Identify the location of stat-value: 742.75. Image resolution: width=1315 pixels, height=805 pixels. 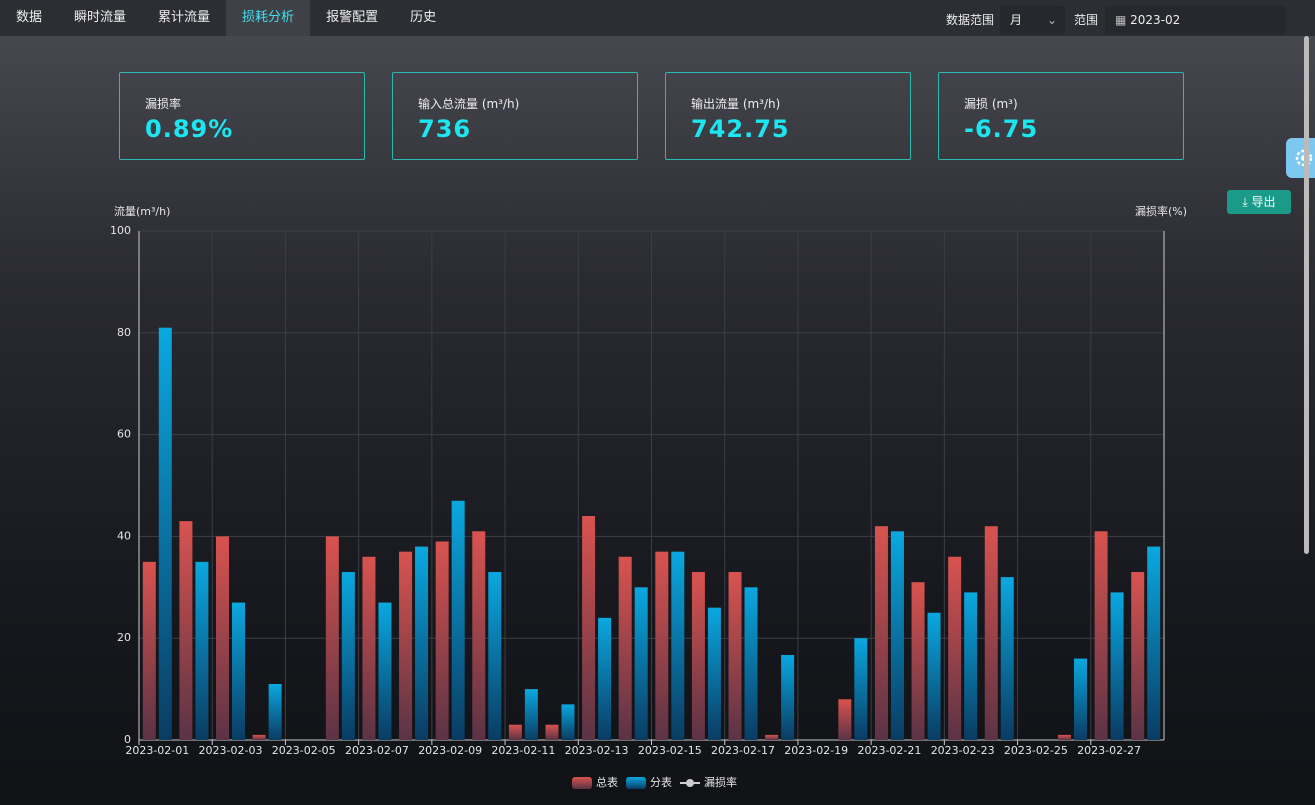
(740, 129).